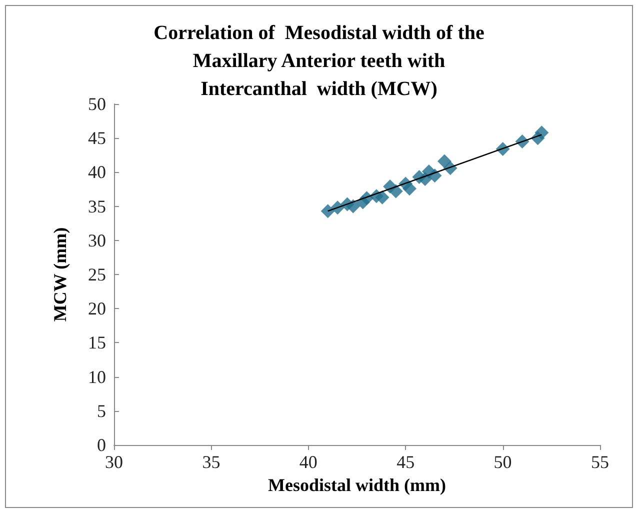 This screenshot has height=515, width=640. What do you see at coordinates (211, 462) in the screenshot?
I see `x-tick-label: 35` at bounding box center [211, 462].